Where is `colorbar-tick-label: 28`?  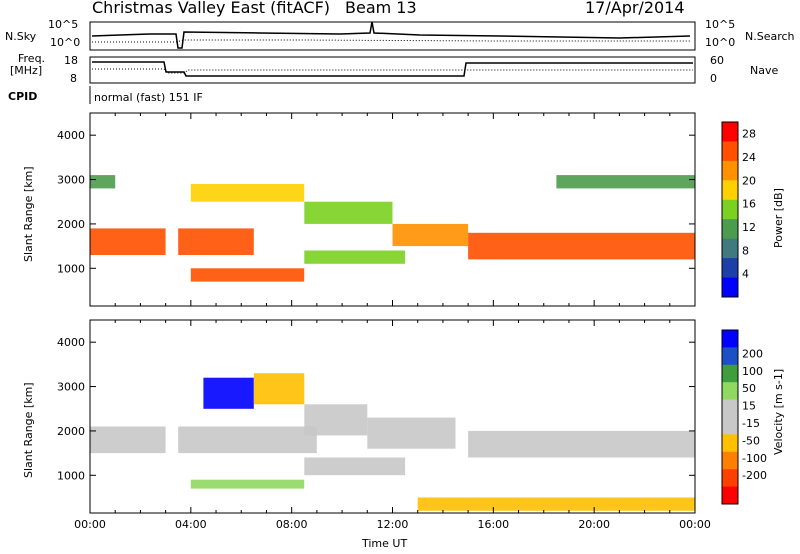
colorbar-tick-label: 28 is located at coordinates (749, 134).